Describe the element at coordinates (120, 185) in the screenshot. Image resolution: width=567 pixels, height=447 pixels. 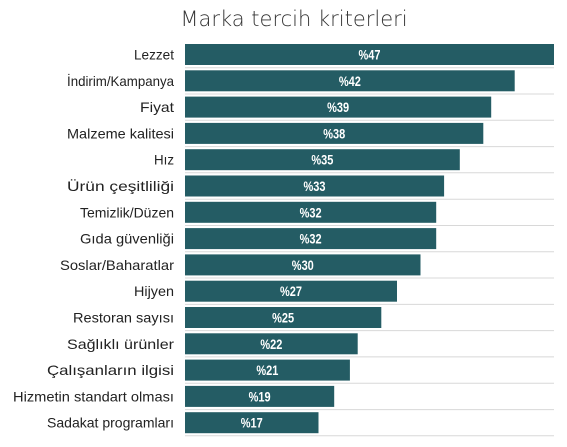
I see `category-label: Ürün çeşitliliği` at that location.